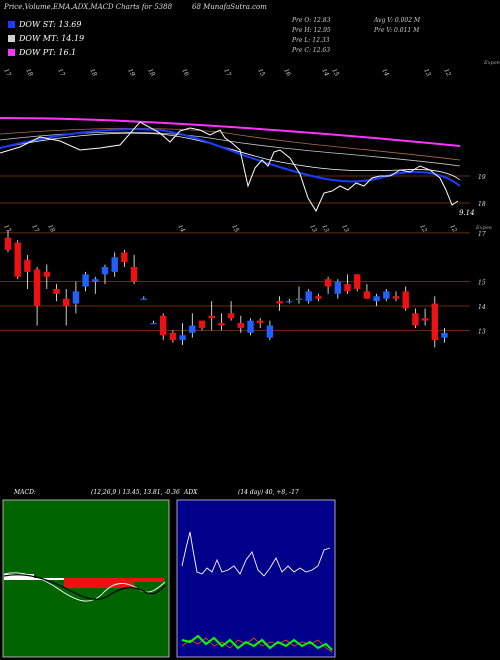 The height and width of the screenshot is (660, 500). I want to click on top-axis-note: Expon, so click(491, 63).